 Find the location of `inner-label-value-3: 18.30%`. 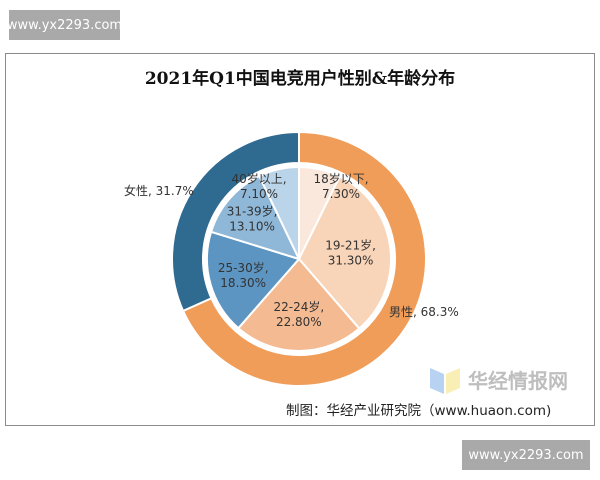

inner-label-value-3: 18.30% is located at coordinates (243, 283).